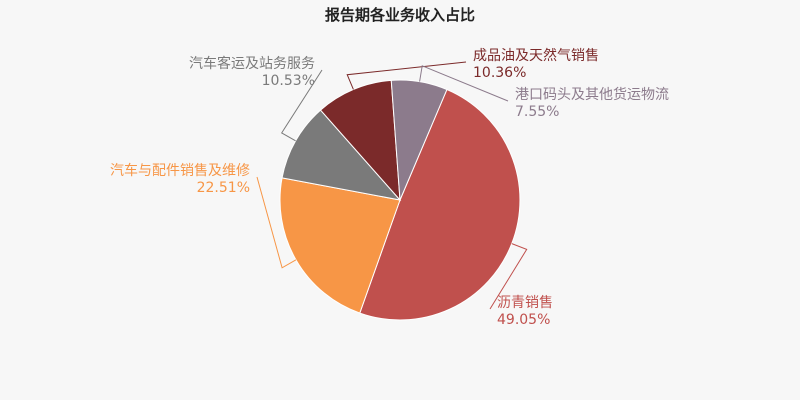 This screenshot has height=400, width=800. I want to click on slice-name-label: 汽车客运及站务服务, so click(252, 63).